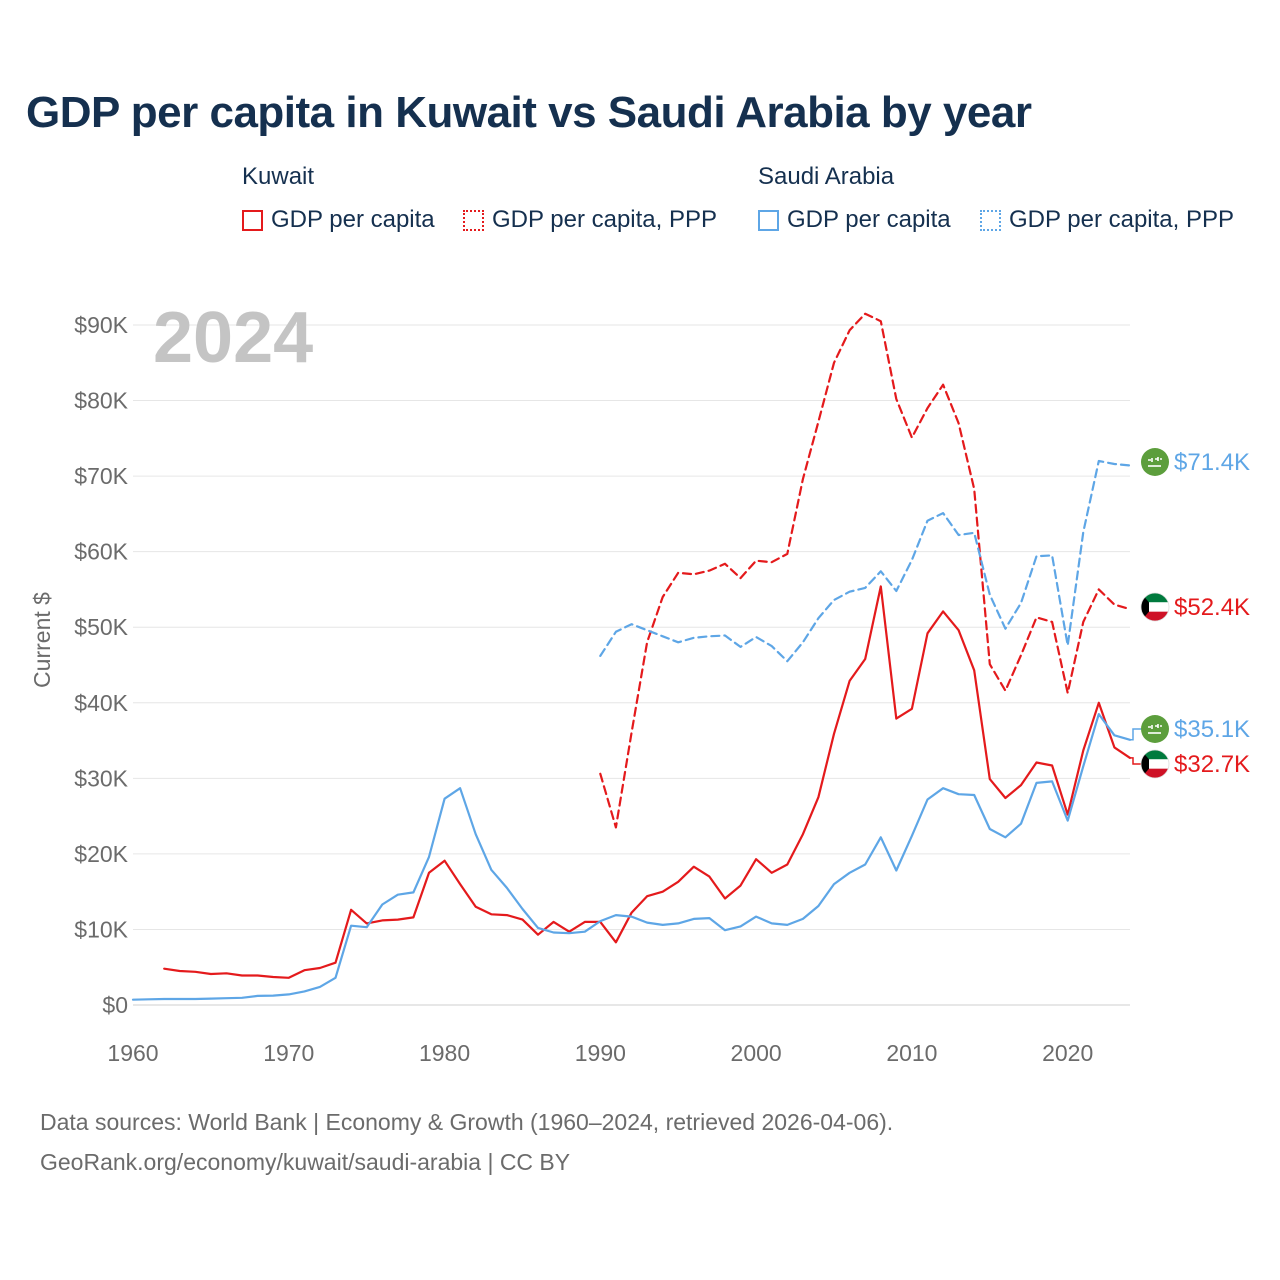 This screenshot has width=1280, height=1280. What do you see at coordinates (1212, 462) in the screenshot?
I see `end-label-saudi-ppp: $71.4K` at bounding box center [1212, 462].